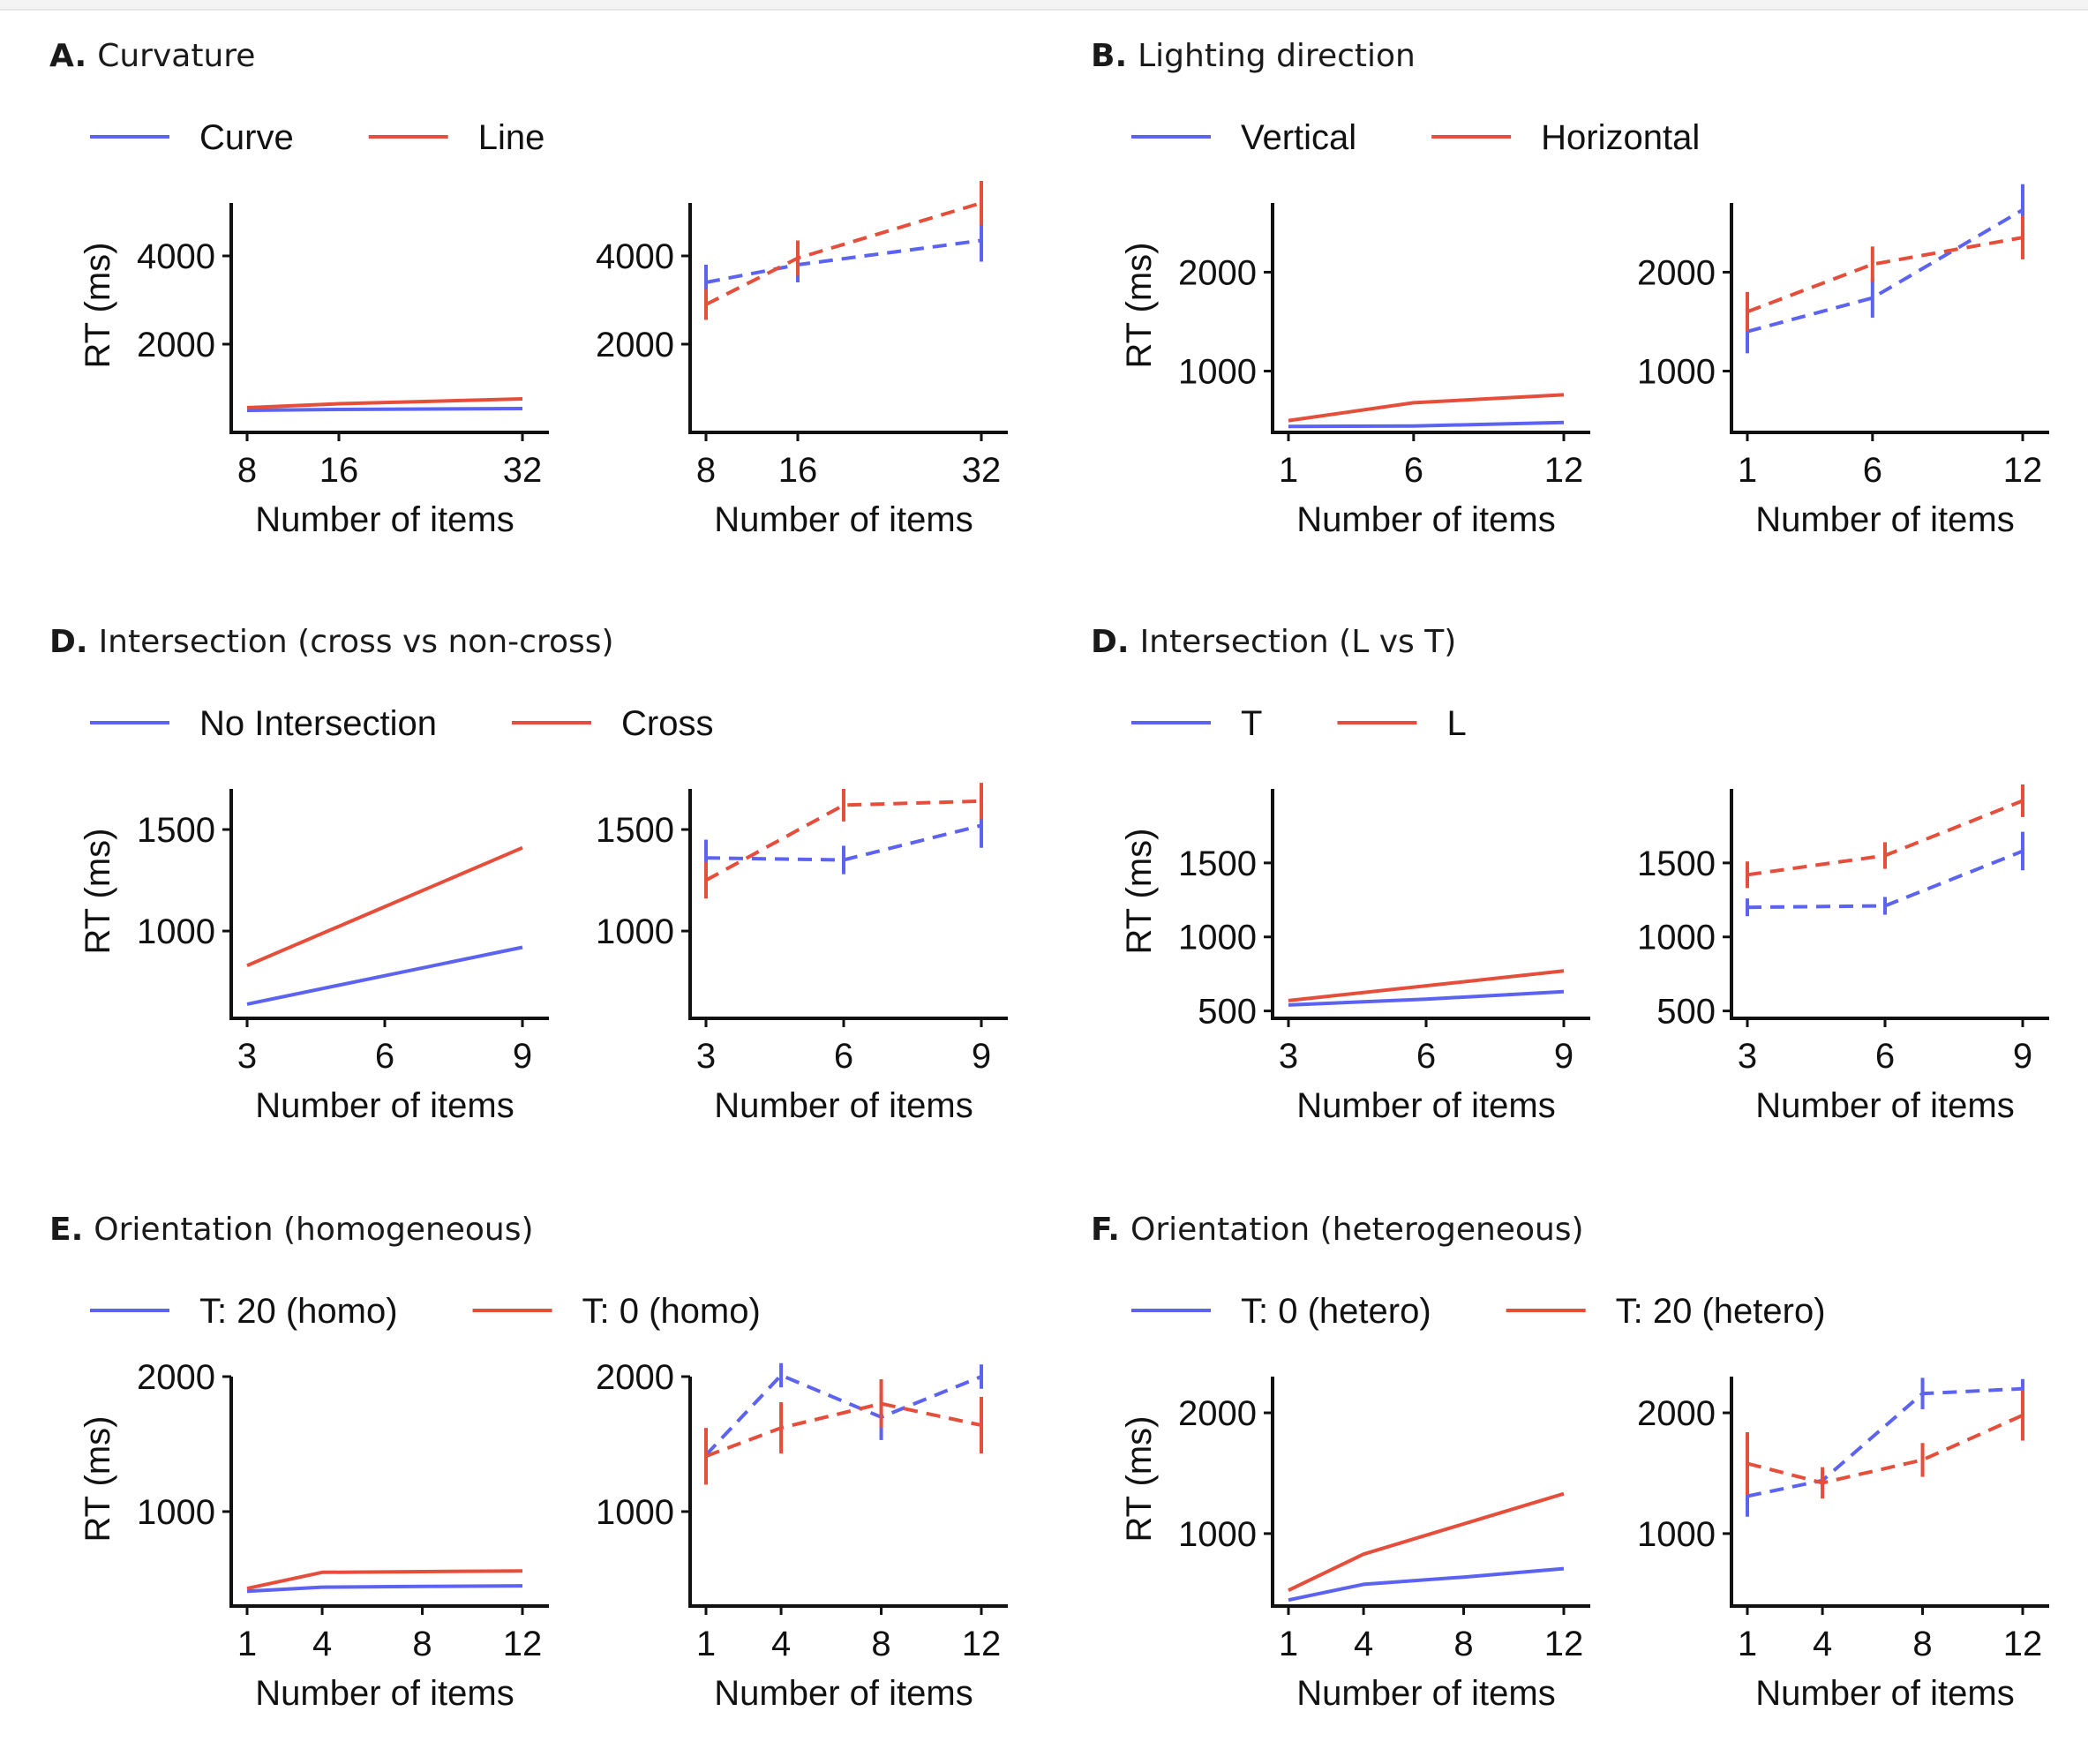 The height and width of the screenshot is (1764, 2088). I want to click on y-tick-label: 500, so click(1227, 1012).